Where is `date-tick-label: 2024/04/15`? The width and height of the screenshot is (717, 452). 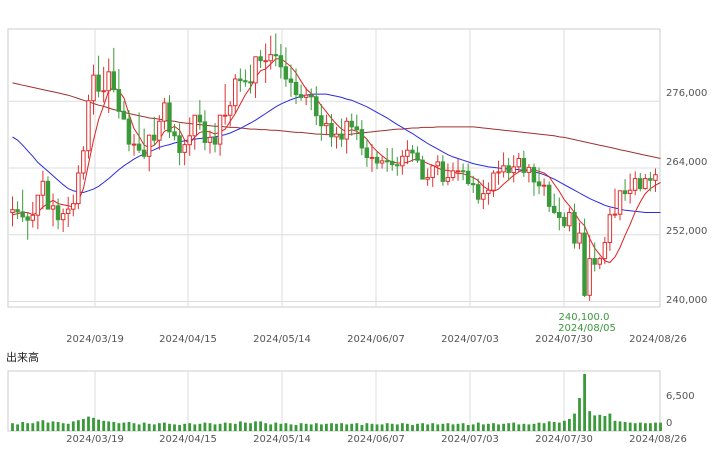
date-tick-label: 2024/04/15 is located at coordinates (188, 439).